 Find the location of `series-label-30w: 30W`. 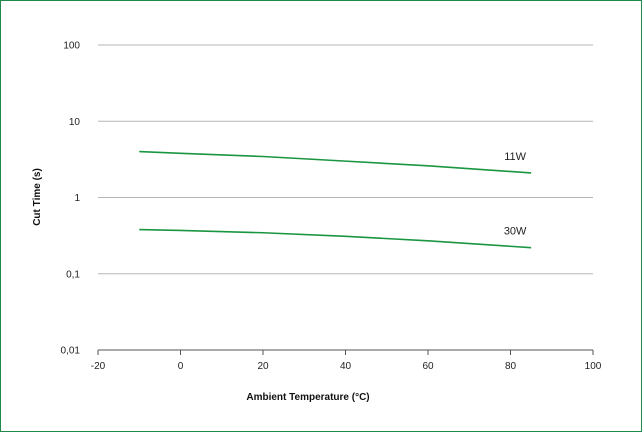

series-label-30w: 30W is located at coordinates (515, 232).